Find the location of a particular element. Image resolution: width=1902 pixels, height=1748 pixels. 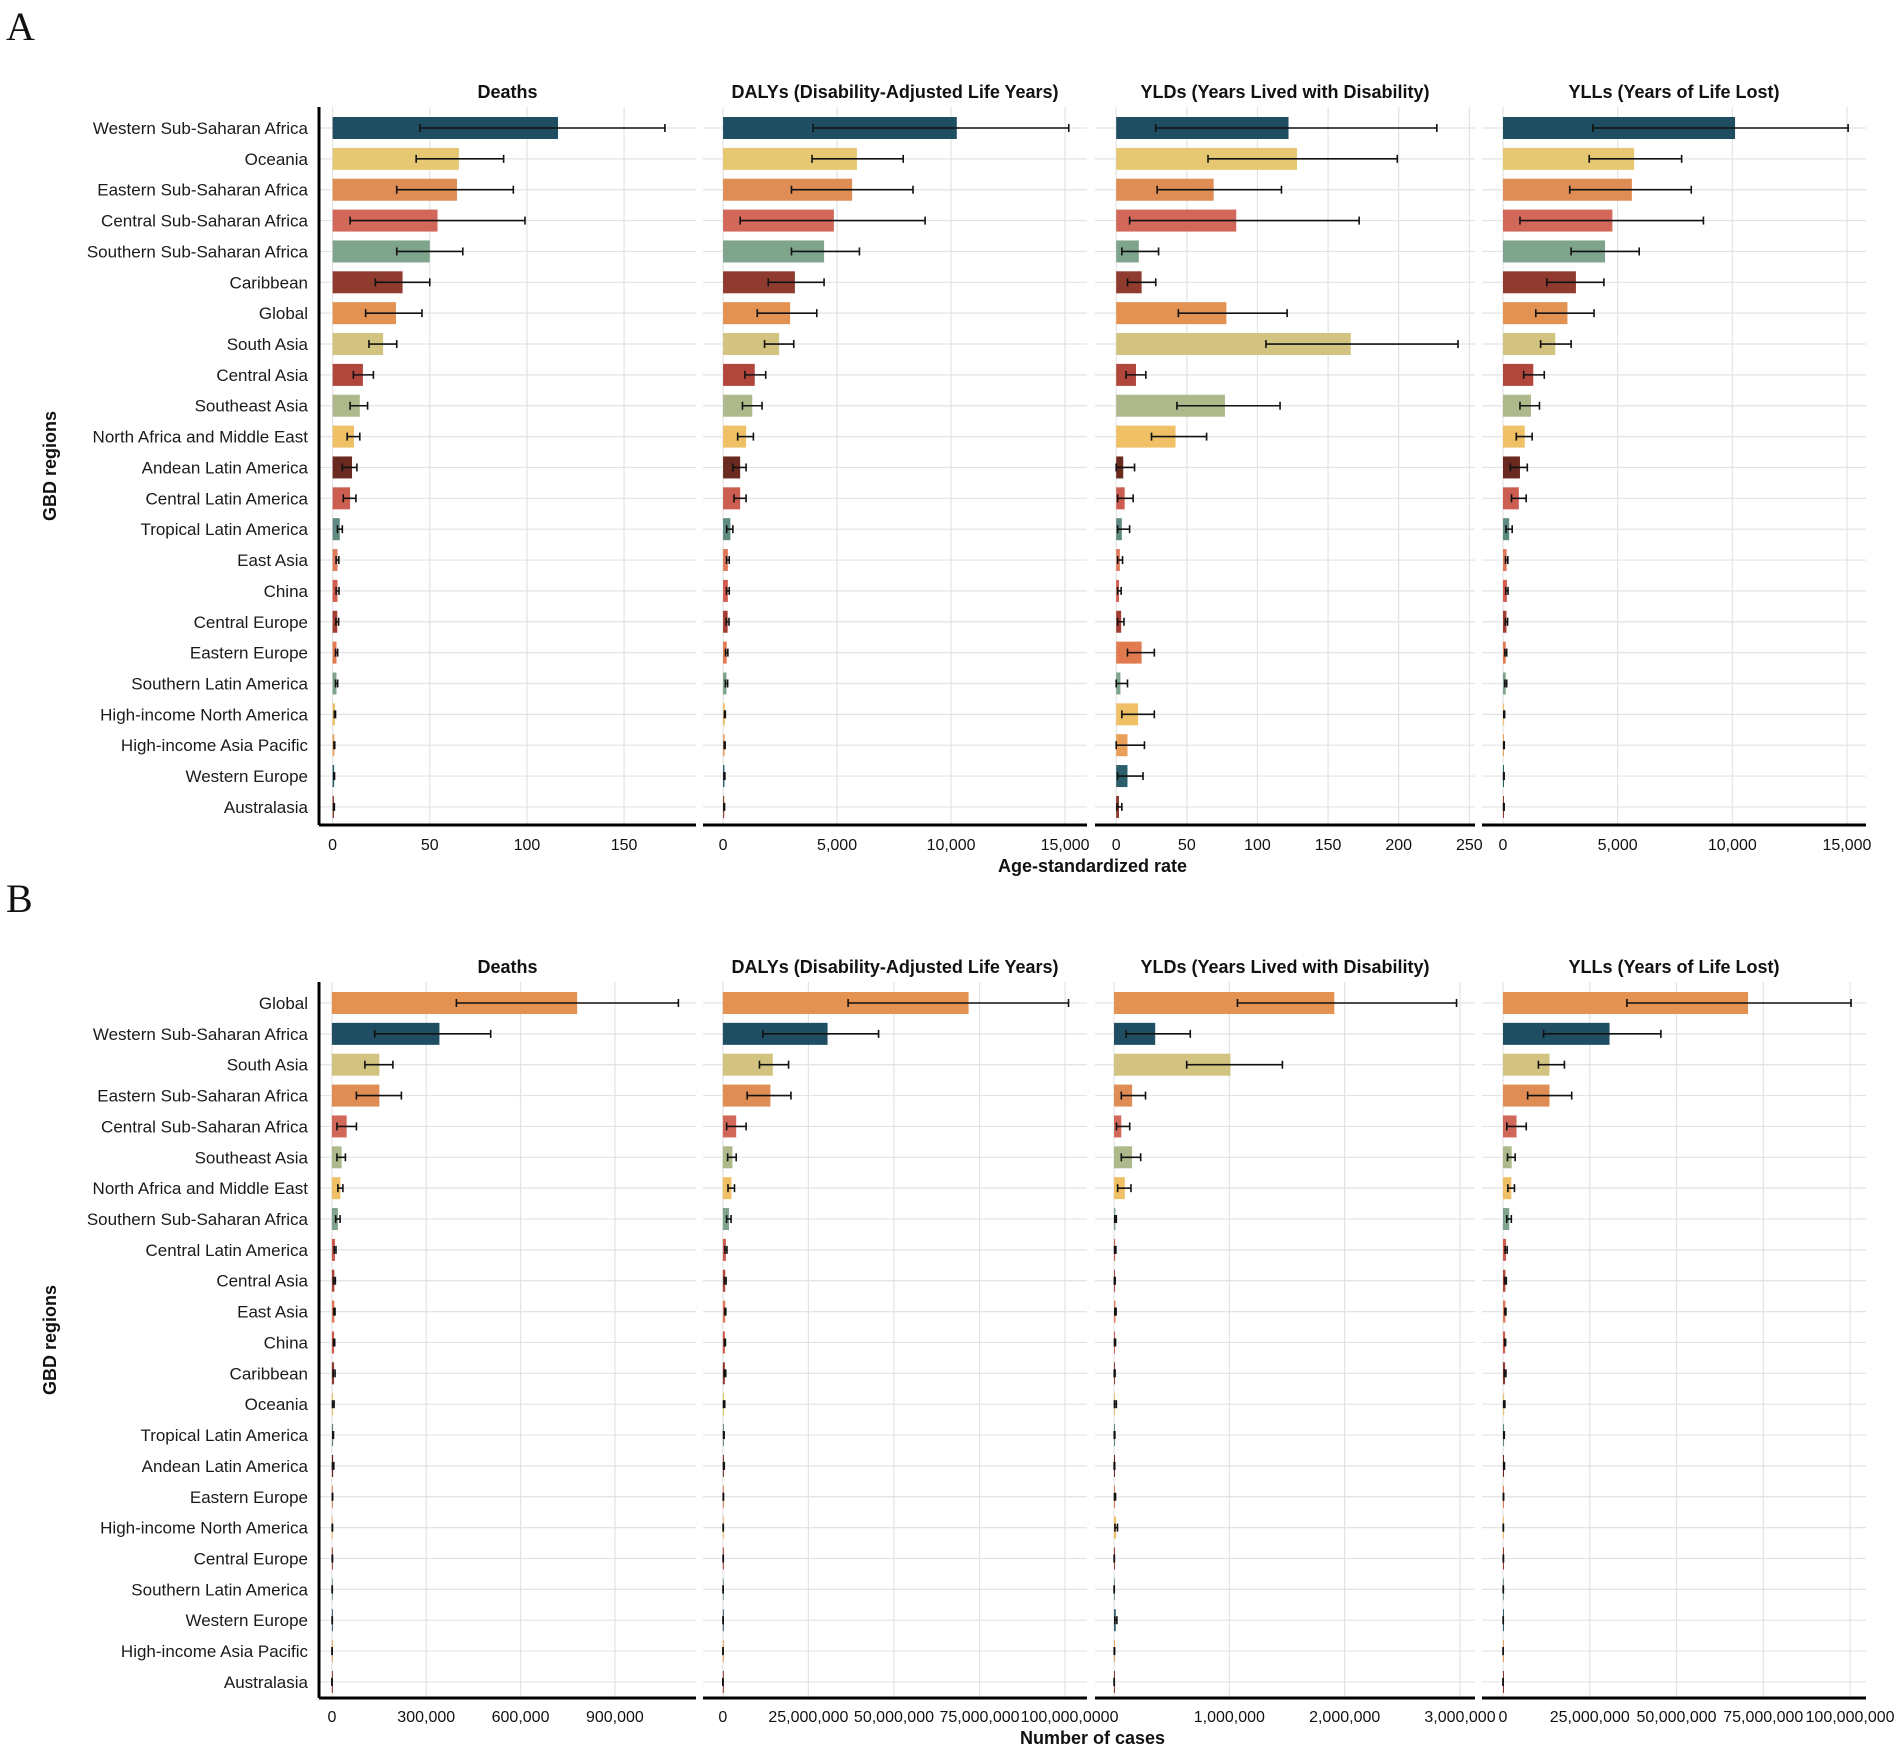

panel-letter: A is located at coordinates (20, 26).